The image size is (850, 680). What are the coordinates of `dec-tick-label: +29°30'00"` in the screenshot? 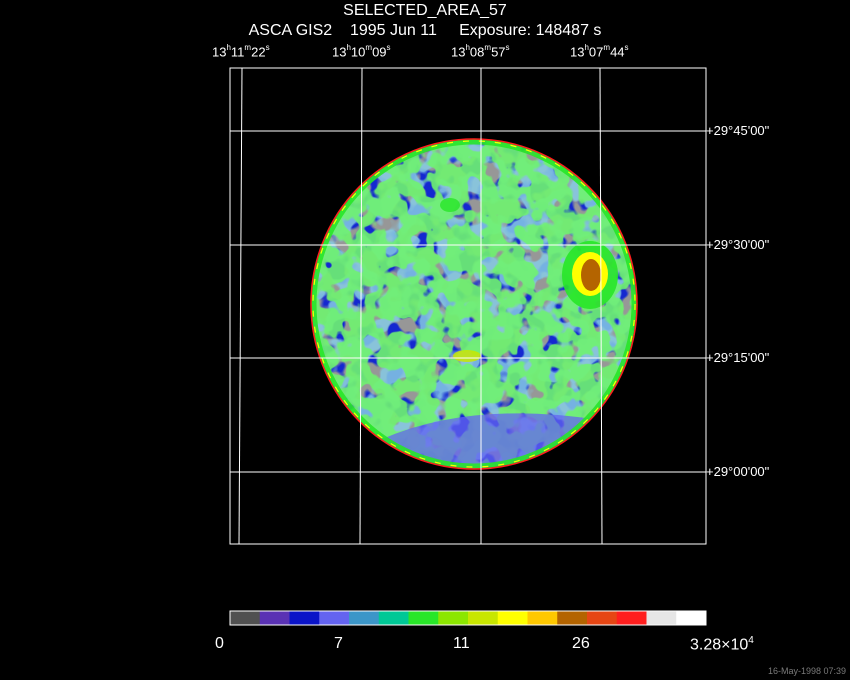 It's located at (738, 244).